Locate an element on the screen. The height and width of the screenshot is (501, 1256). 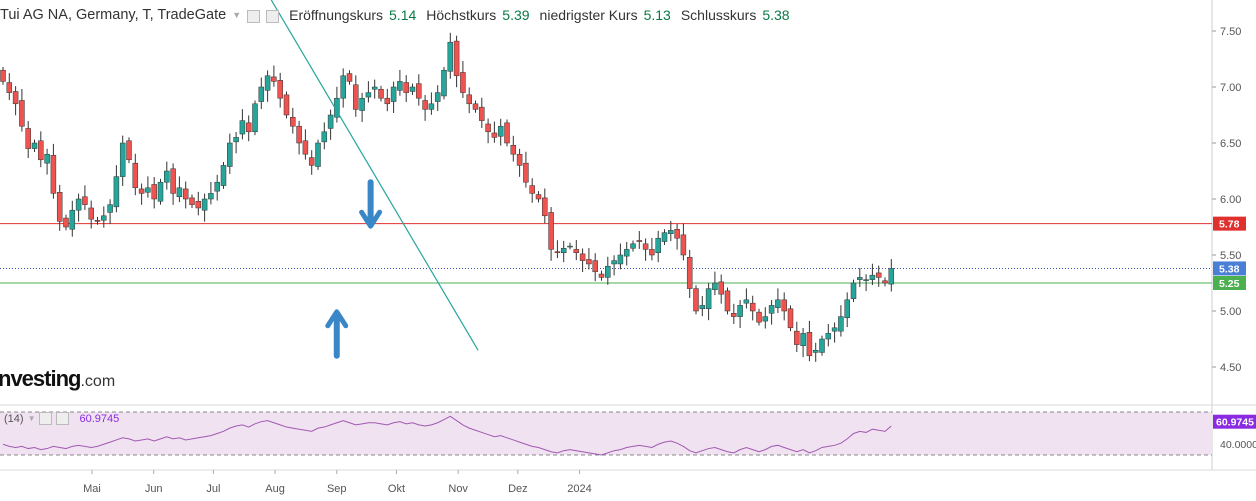
low-value: 5.13 is located at coordinates (657, 15).